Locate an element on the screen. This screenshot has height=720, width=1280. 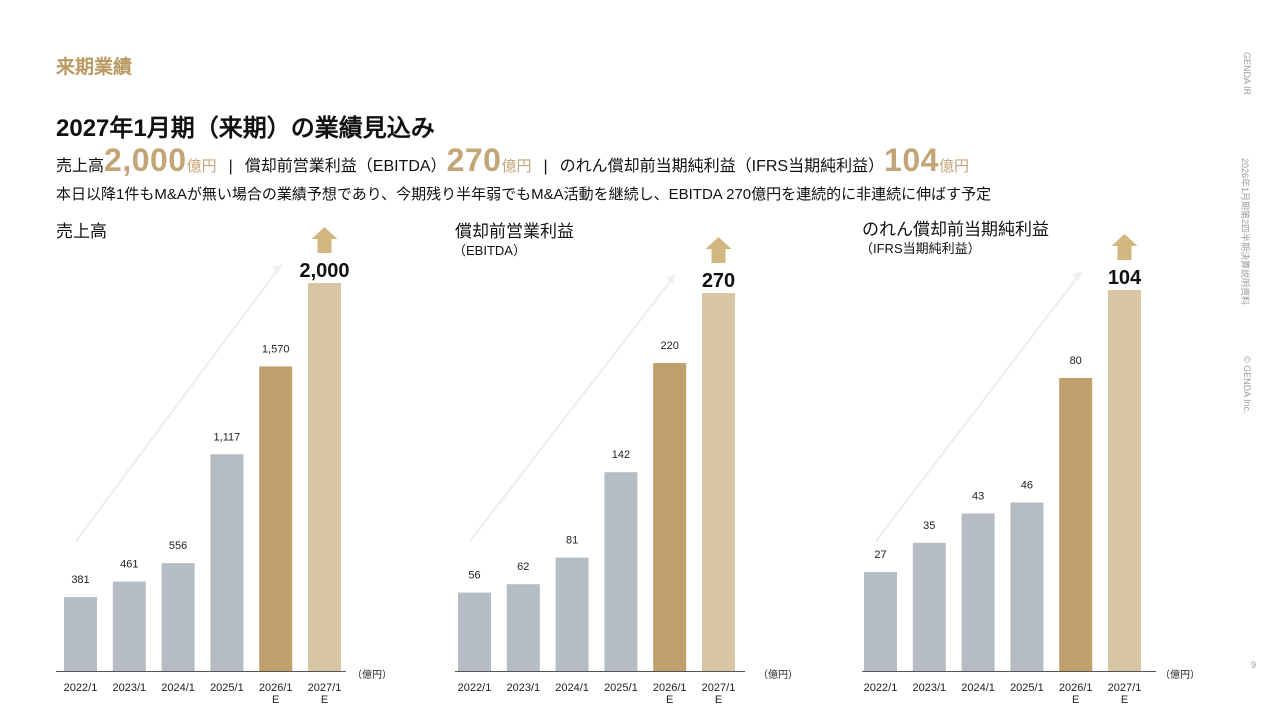
chart-subtitle: （IFRS当期純利益） is located at coordinates (920, 248).